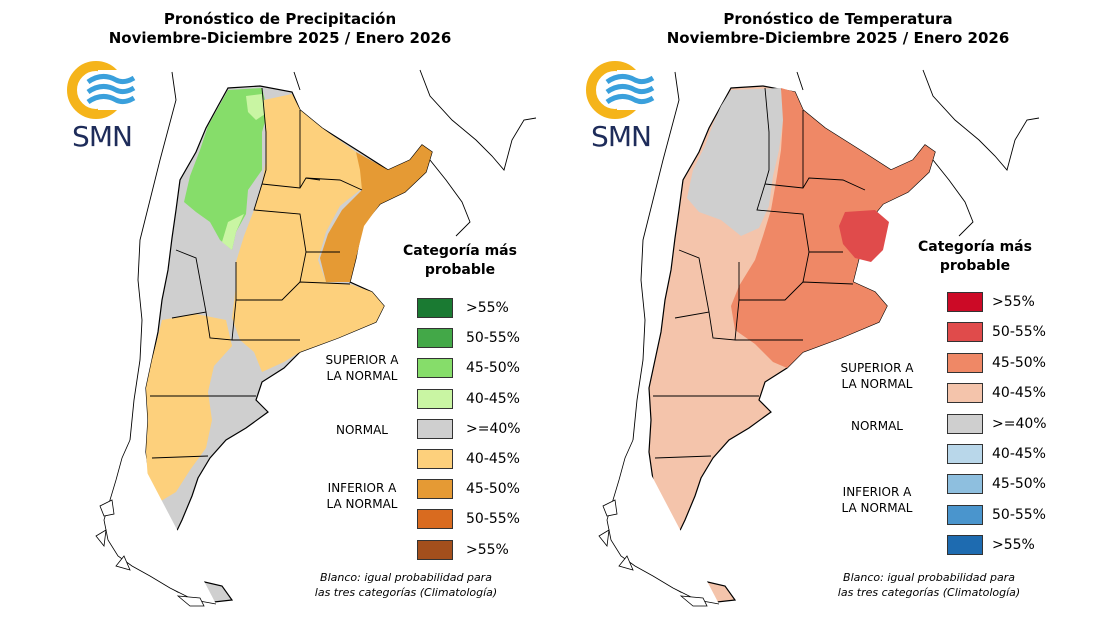 The width and height of the screenshot is (1117, 627). Describe the element at coordinates (362, 488) in the screenshot. I see `precip-inferior-line1: INFERIOR A` at that location.